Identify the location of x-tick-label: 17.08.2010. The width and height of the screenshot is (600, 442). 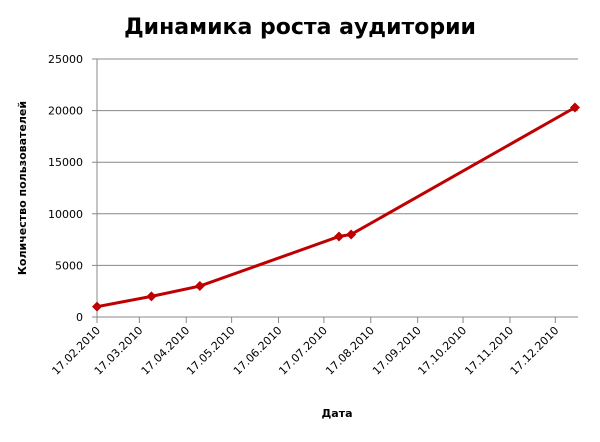
(350, 351).